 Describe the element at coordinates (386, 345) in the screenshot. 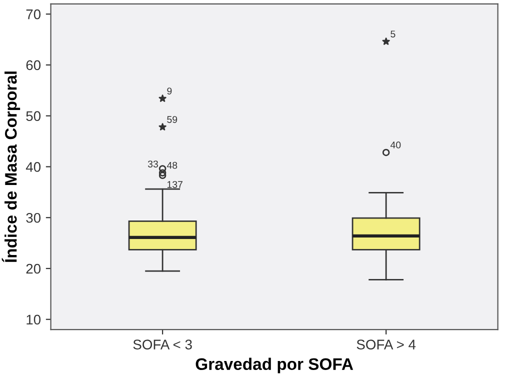

I see `x-tick-label: SOFA > 4` at that location.